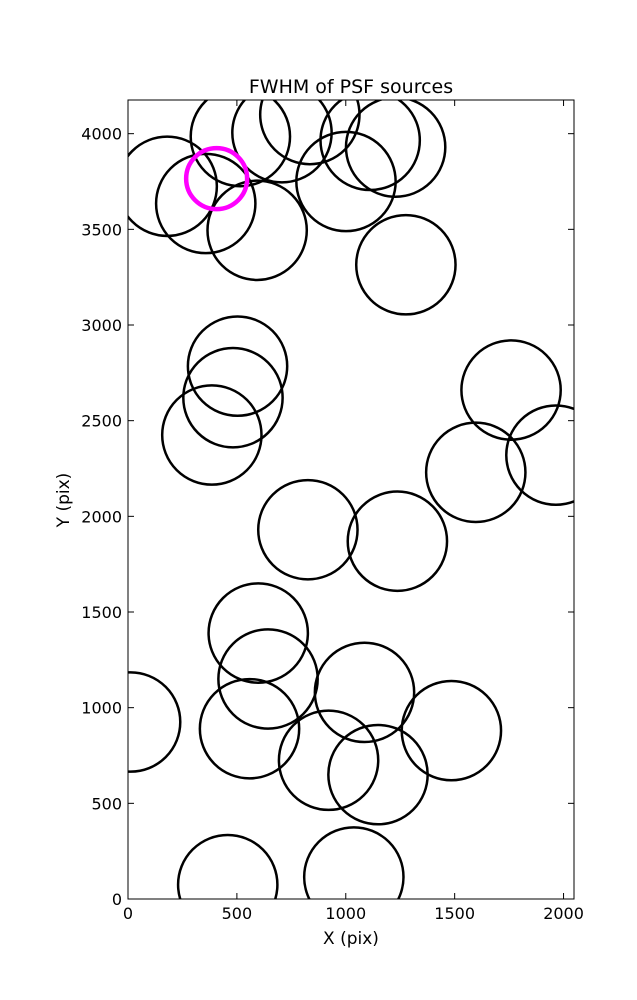 The width and height of the screenshot is (637, 1000). Describe the element at coordinates (64, 501) in the screenshot. I see `y-axis-label: Y (pix)` at that location.